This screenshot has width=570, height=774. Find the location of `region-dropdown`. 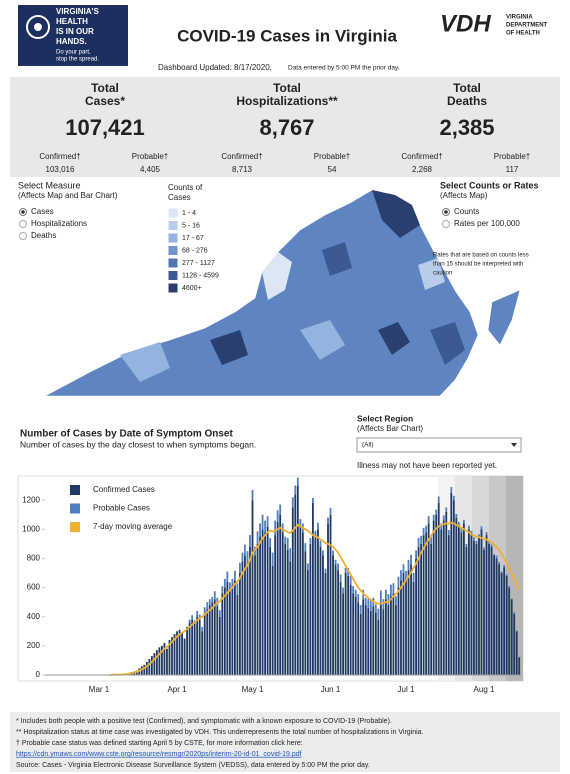

region-dropdown is located at coordinates (439, 445).